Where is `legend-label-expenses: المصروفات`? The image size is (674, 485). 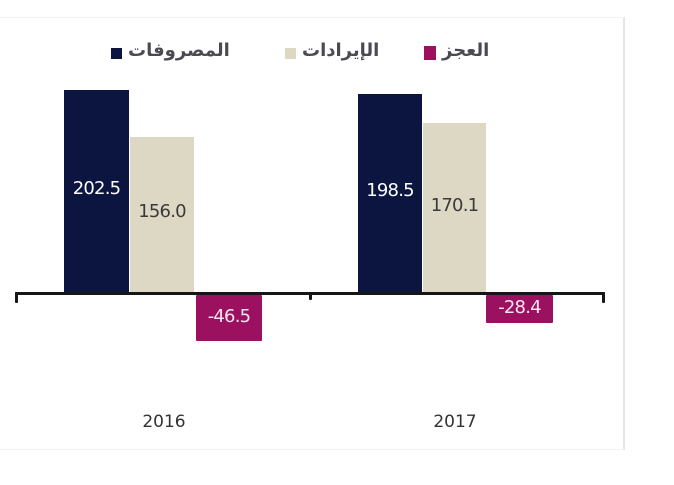 legend-label-expenses: المصروفات is located at coordinates (179, 50).